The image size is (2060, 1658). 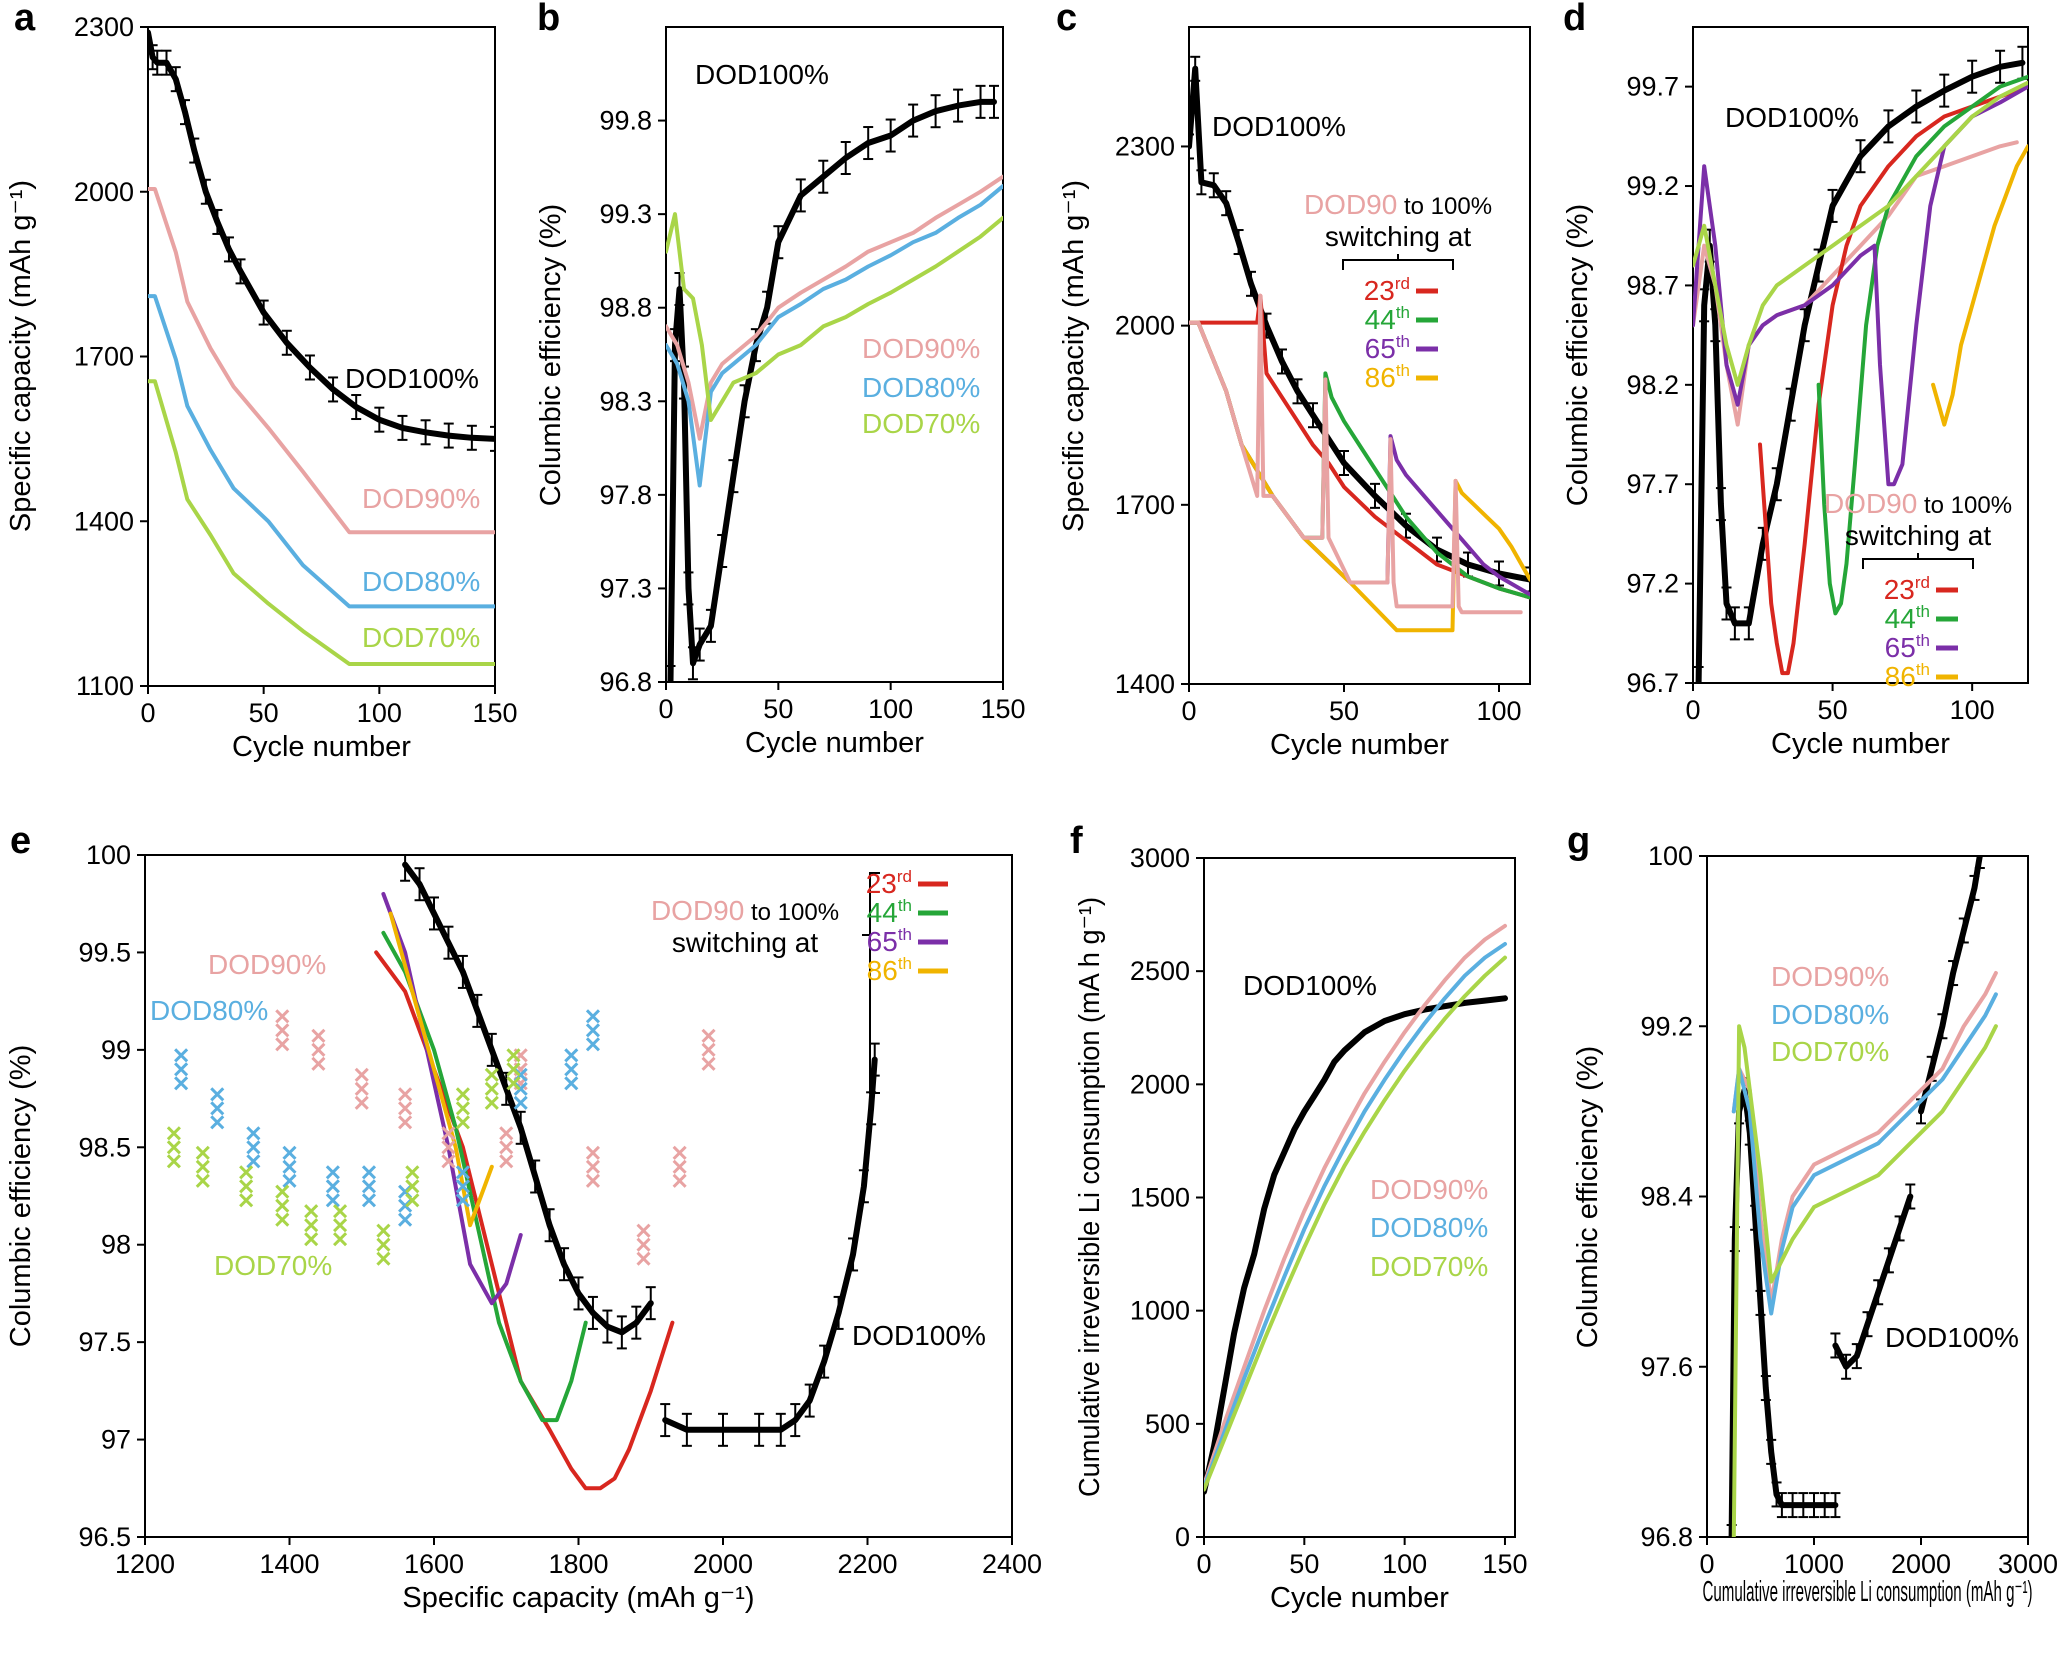 I want to click on x-tick-label-f: 0, so click(x=1203, y=1564).